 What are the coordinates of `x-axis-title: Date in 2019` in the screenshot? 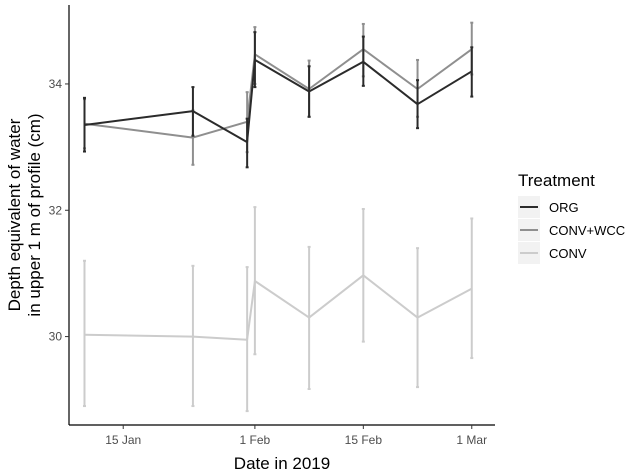 It's located at (282, 463).